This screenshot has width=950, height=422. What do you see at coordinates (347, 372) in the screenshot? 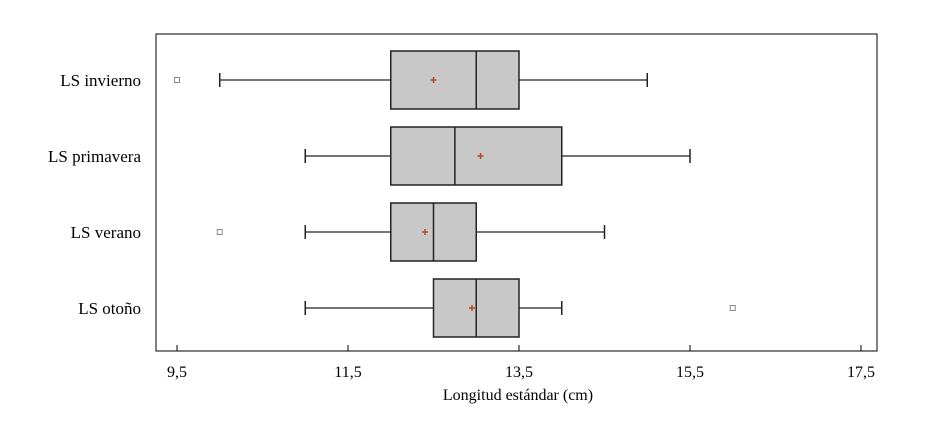
I see `x-tick-label: 11,5` at bounding box center [347, 372].